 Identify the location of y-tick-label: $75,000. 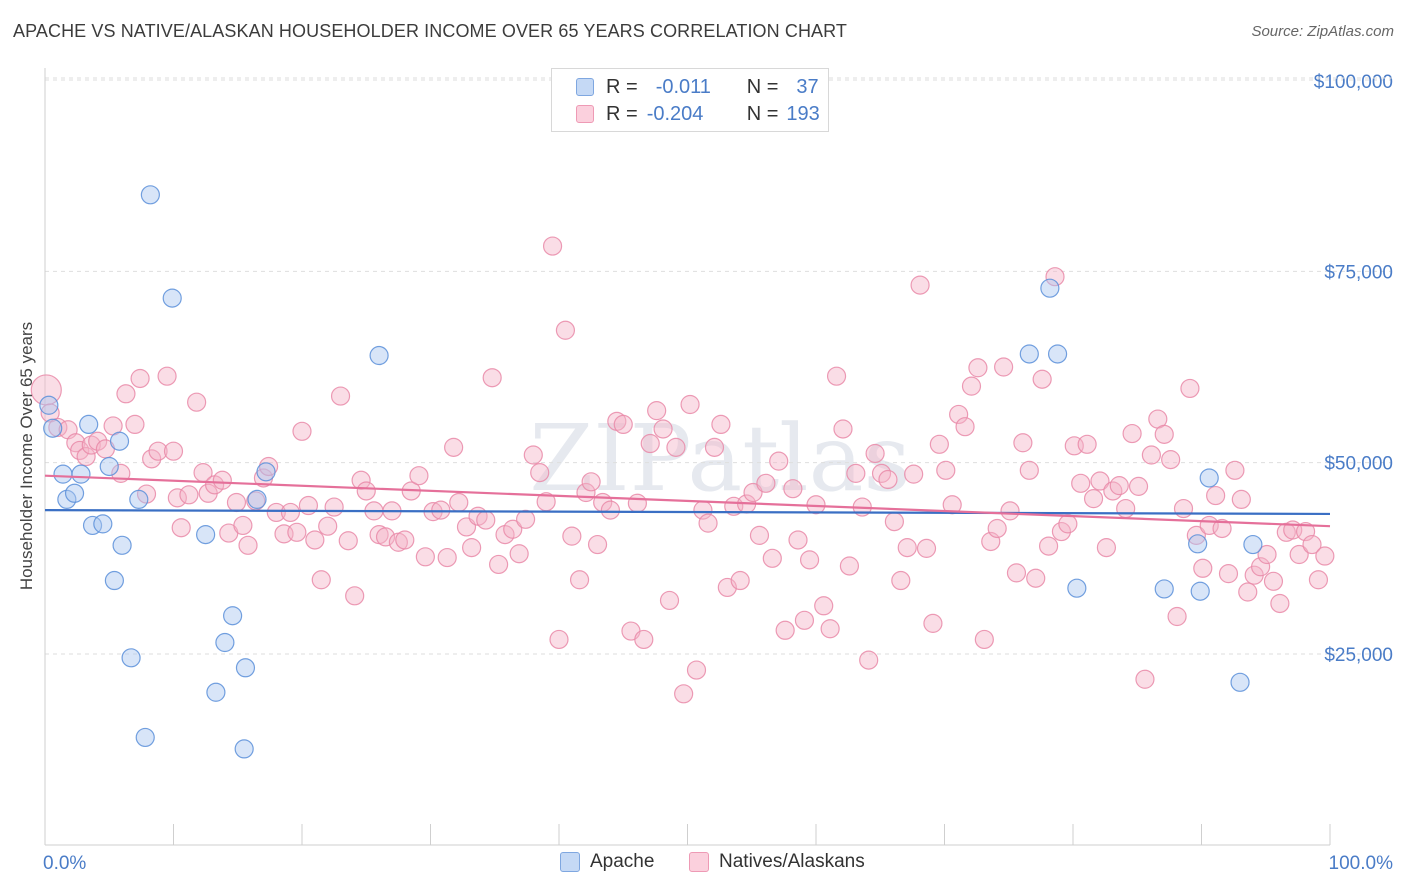
(1358, 272).